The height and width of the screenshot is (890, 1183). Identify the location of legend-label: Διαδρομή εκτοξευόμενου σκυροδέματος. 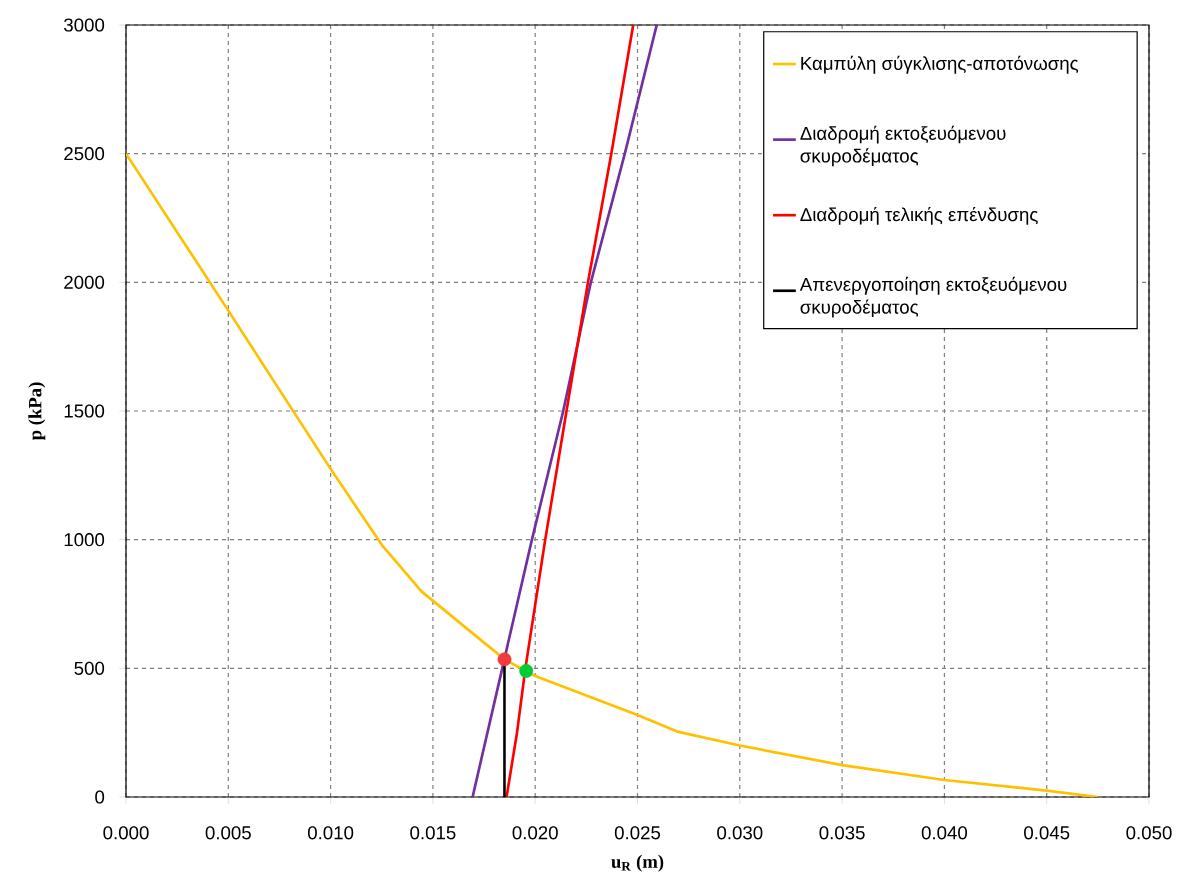
(903, 146).